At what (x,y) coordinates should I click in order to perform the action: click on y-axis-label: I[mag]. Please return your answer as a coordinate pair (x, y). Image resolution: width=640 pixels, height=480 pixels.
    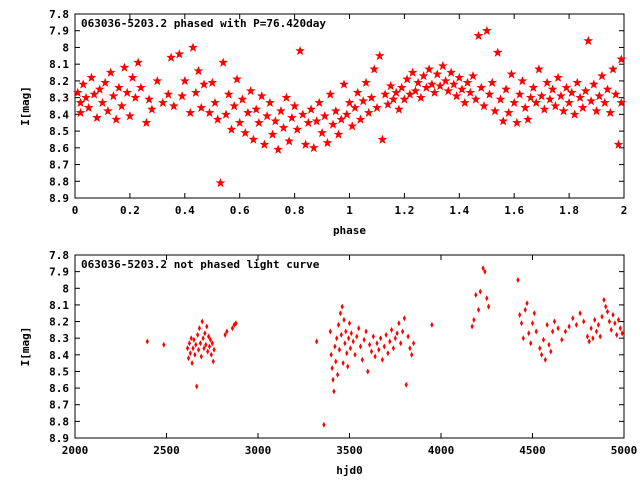
    Looking at the image, I should click on (25, 347).